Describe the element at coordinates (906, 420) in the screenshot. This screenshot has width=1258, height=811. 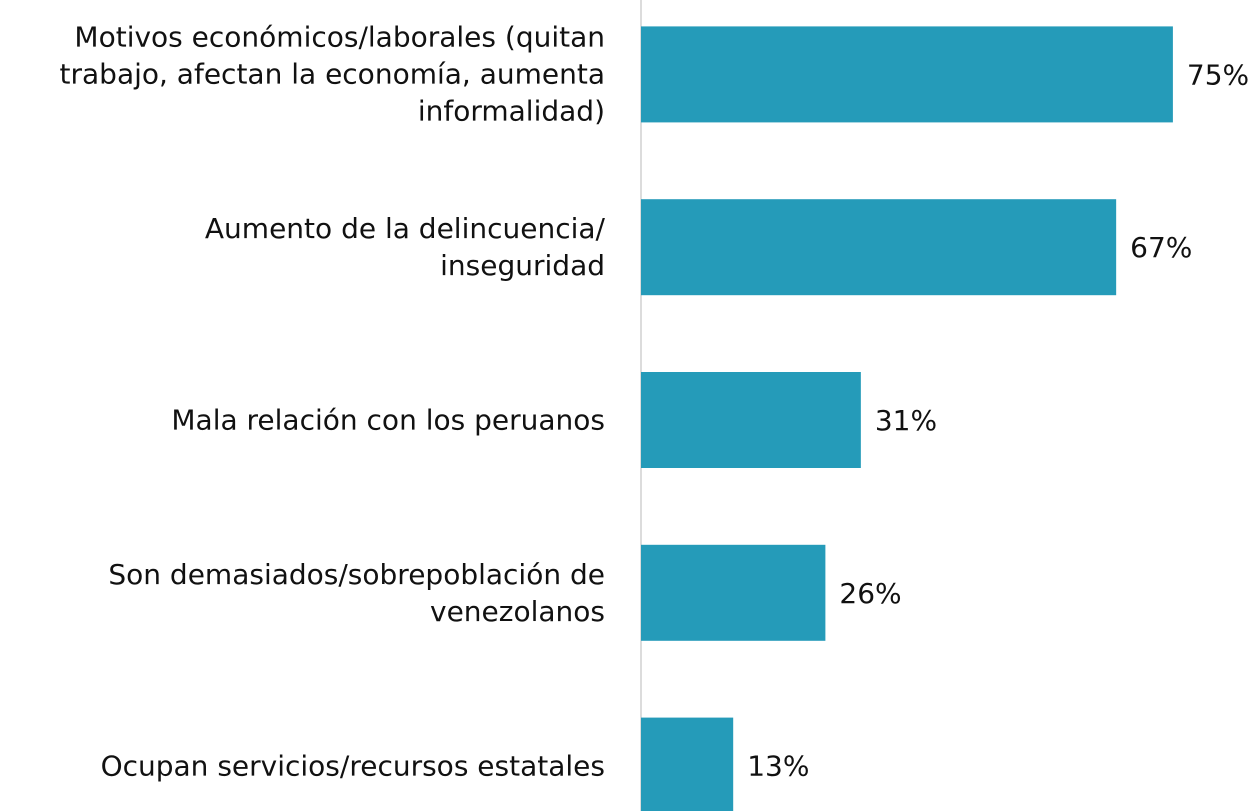
I see `value-label: 31%` at that location.